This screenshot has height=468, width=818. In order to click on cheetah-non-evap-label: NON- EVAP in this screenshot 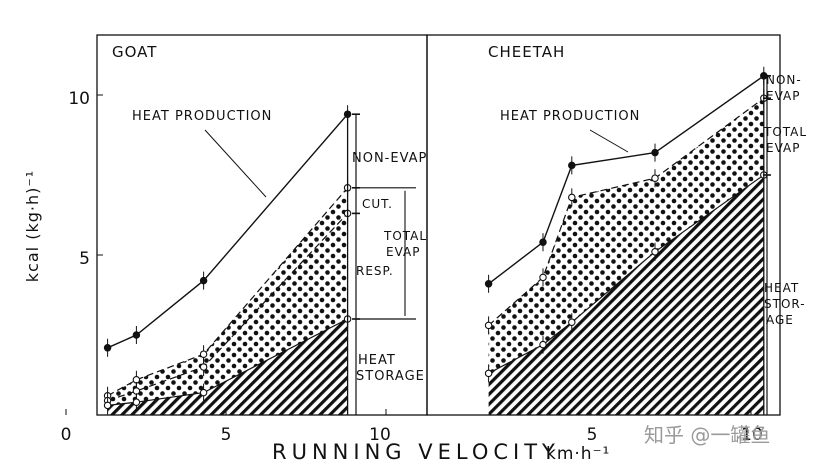, I will do `click(786, 88)`.